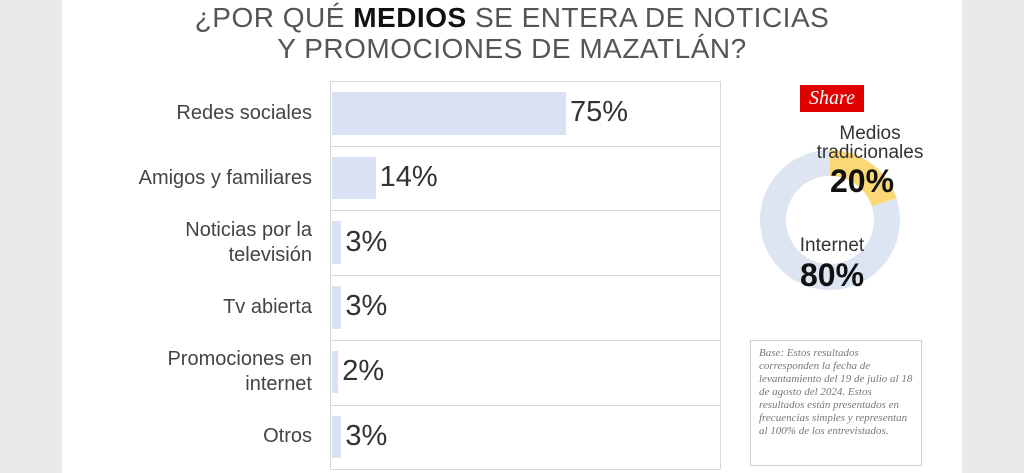 This screenshot has height=473, width=1024. What do you see at coordinates (239, 359) in the screenshot?
I see `category-label-line: Promociones en` at bounding box center [239, 359].